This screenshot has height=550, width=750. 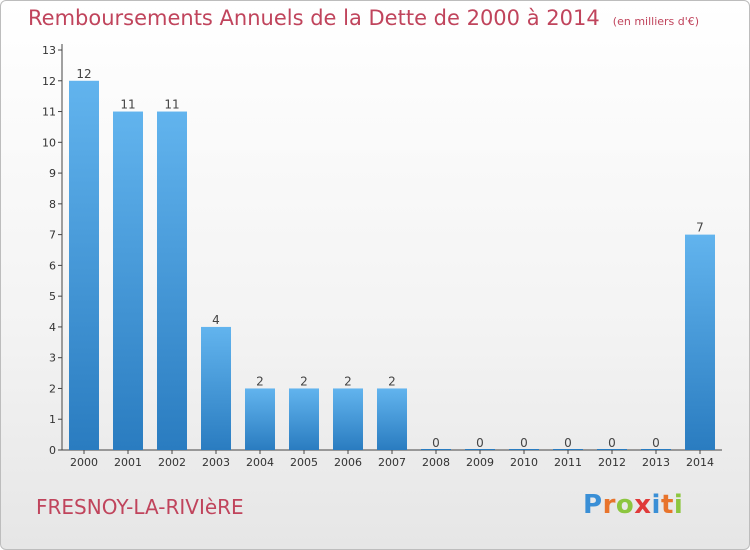 What do you see at coordinates (524, 449) in the screenshot?
I see `bar-2010` at bounding box center [524, 449].